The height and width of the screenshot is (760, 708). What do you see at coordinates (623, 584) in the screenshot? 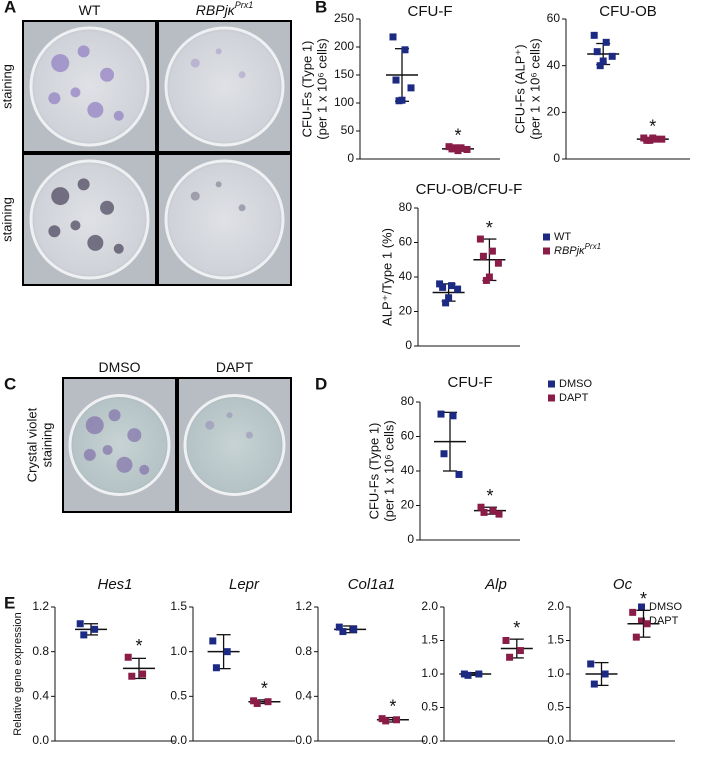
I see `chart-title: Oc` at bounding box center [623, 584].